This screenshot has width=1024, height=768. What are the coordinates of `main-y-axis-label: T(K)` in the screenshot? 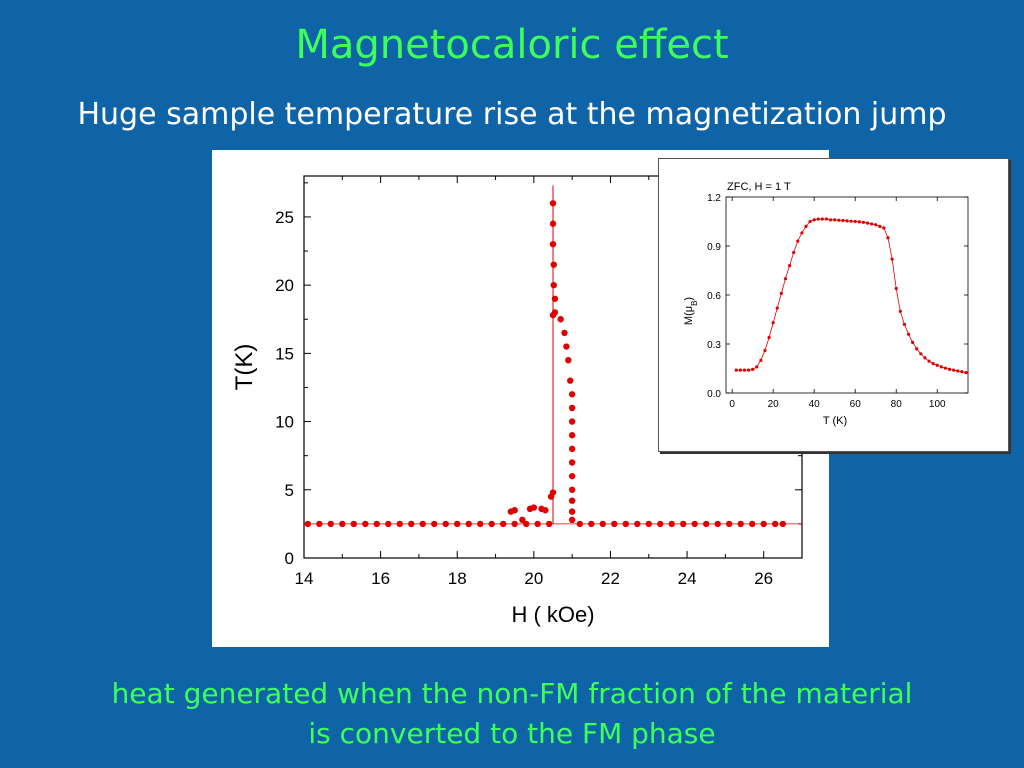 It's located at (244, 367).